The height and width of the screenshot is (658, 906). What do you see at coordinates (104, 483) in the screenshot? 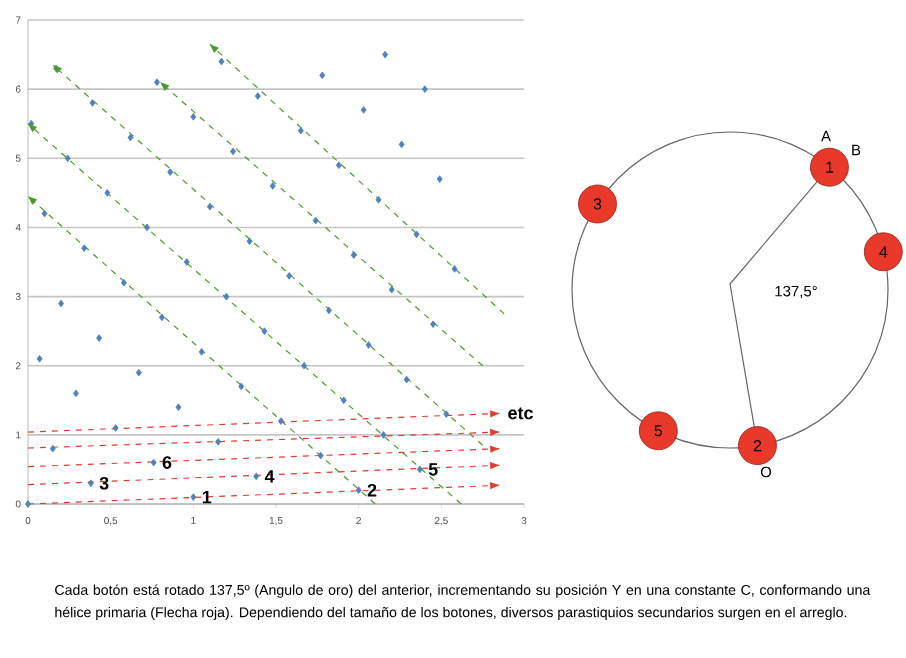
I see `annotation: 3` at bounding box center [104, 483].